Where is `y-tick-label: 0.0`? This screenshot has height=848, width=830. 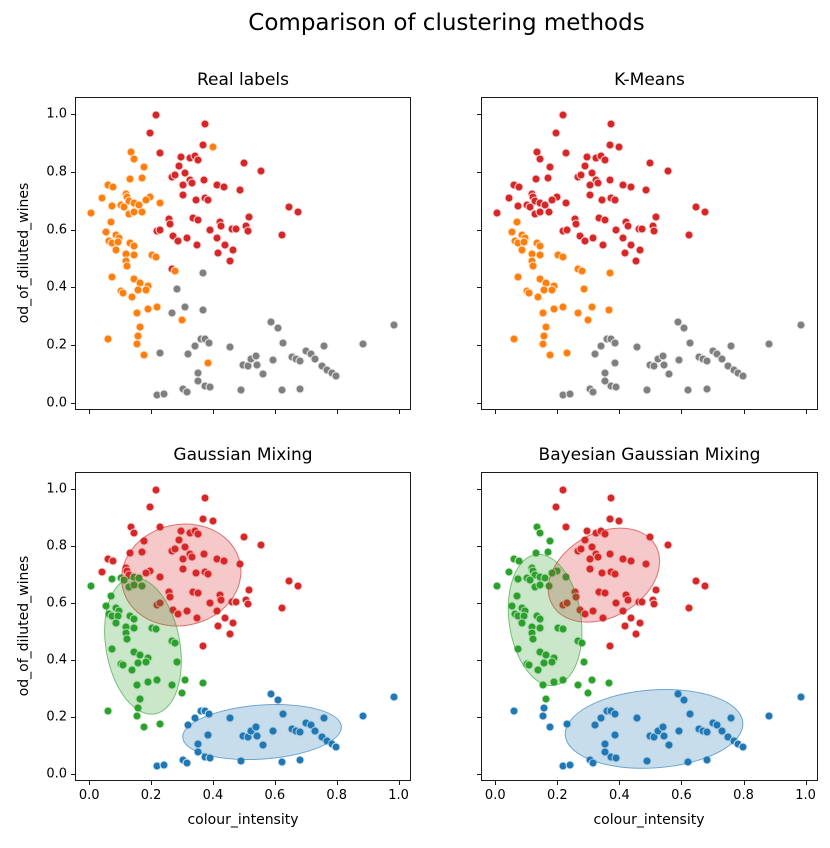
y-tick-label: 0.0 is located at coordinates (56, 774).